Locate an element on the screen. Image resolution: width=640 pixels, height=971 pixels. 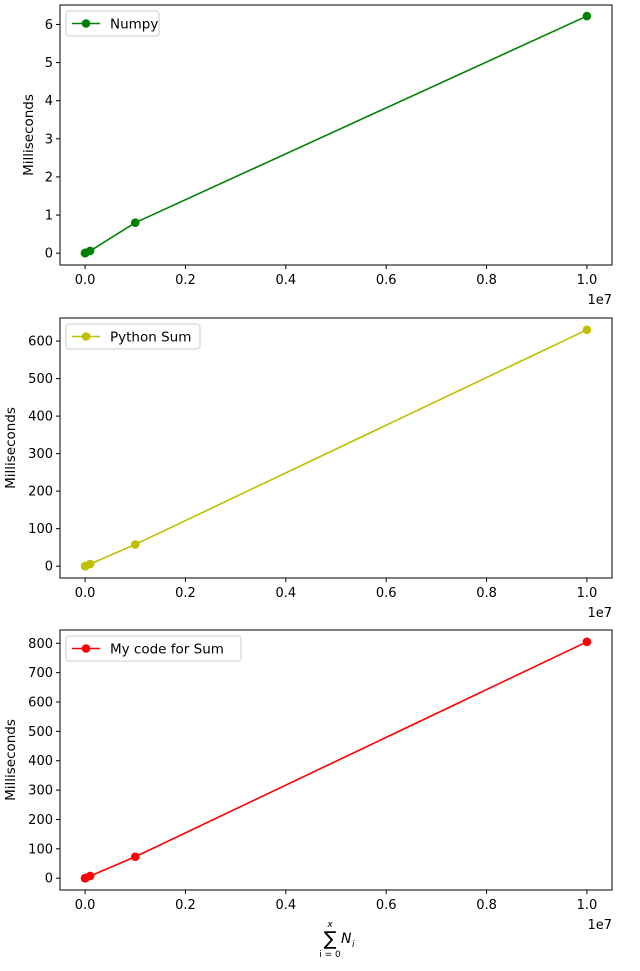
legend-label: Python Sum is located at coordinates (150, 338).